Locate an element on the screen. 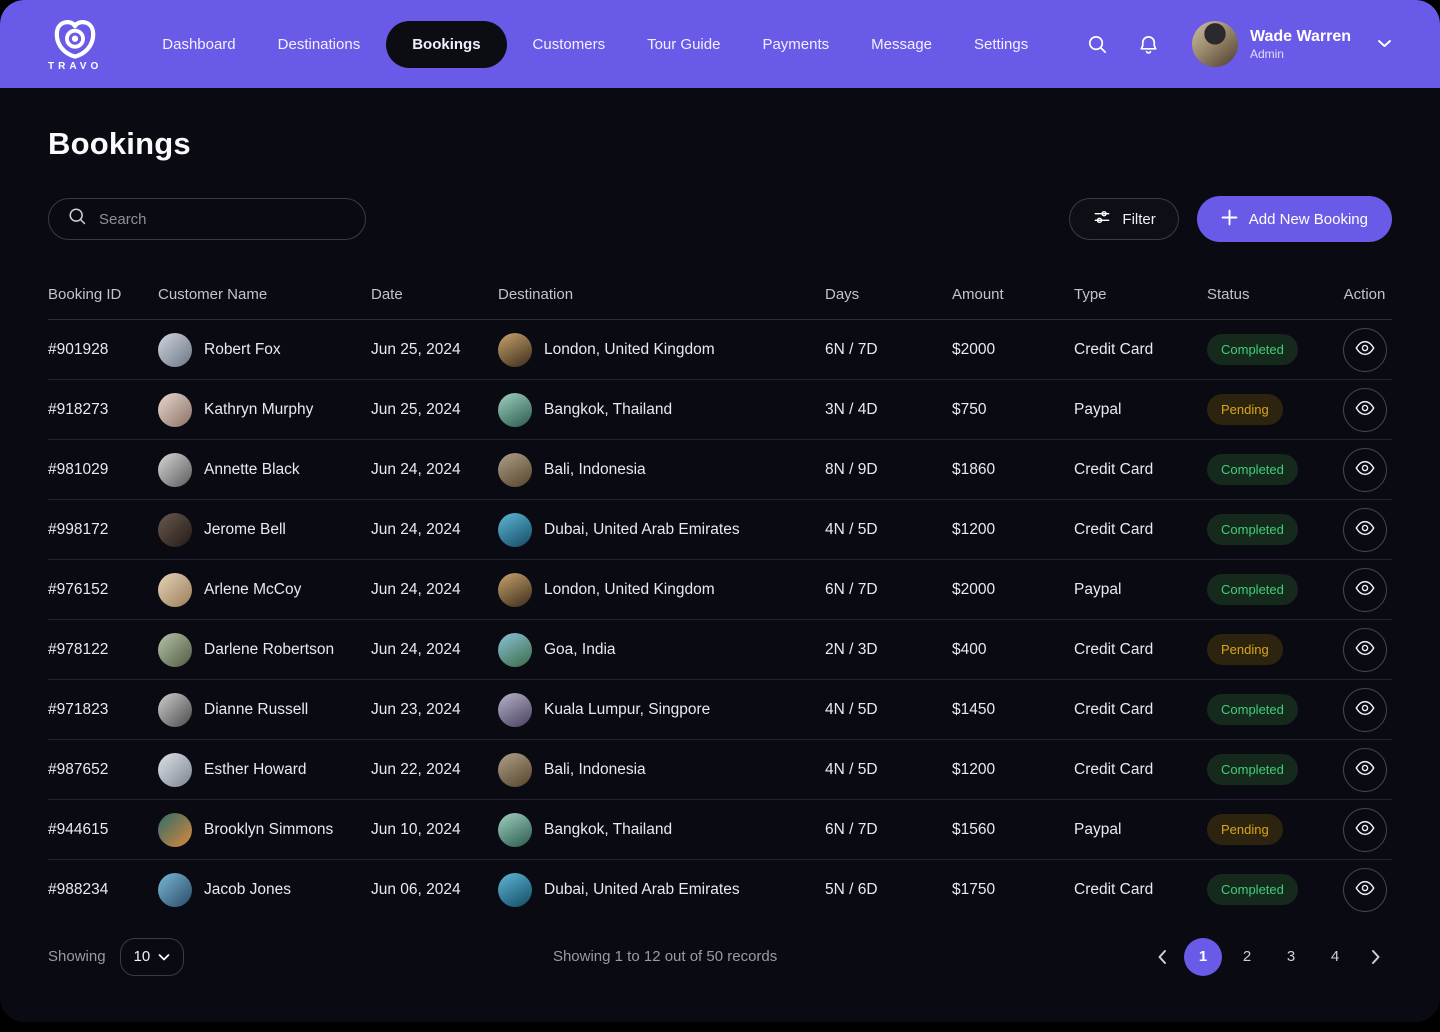 The image size is (1440, 1032). next-page-icon is located at coordinates (1376, 957).